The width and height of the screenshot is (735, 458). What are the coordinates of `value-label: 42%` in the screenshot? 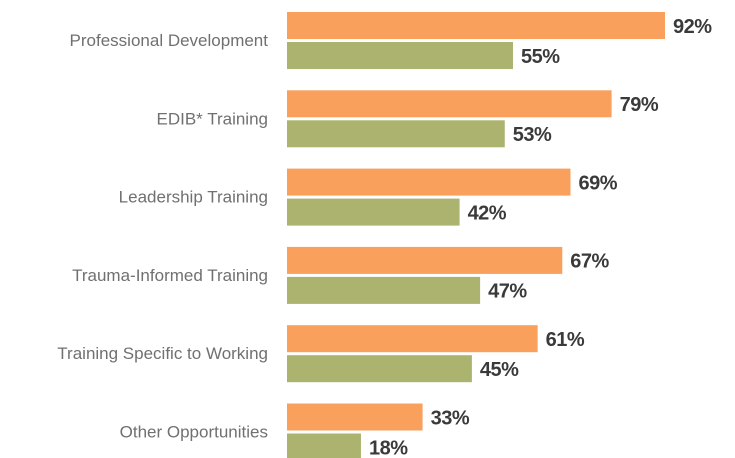 It's located at (487, 213).